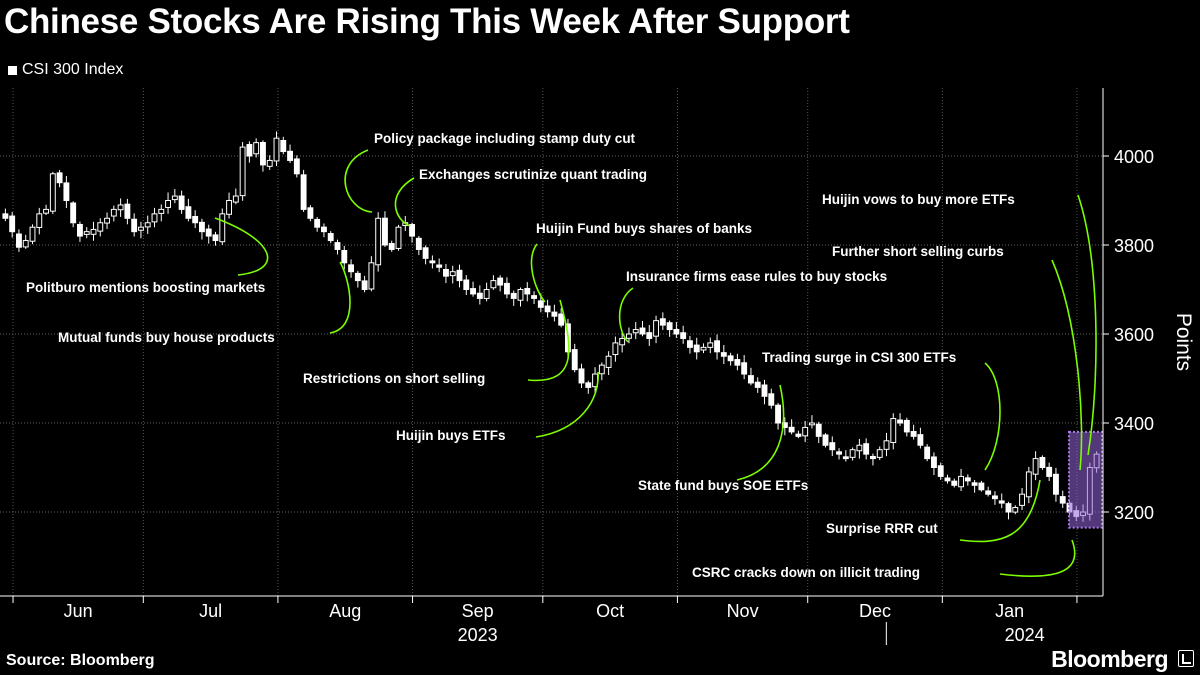 This screenshot has height=675, width=1200. Describe the element at coordinates (1085, 479) in the screenshot. I see `highlight-layer` at that location.